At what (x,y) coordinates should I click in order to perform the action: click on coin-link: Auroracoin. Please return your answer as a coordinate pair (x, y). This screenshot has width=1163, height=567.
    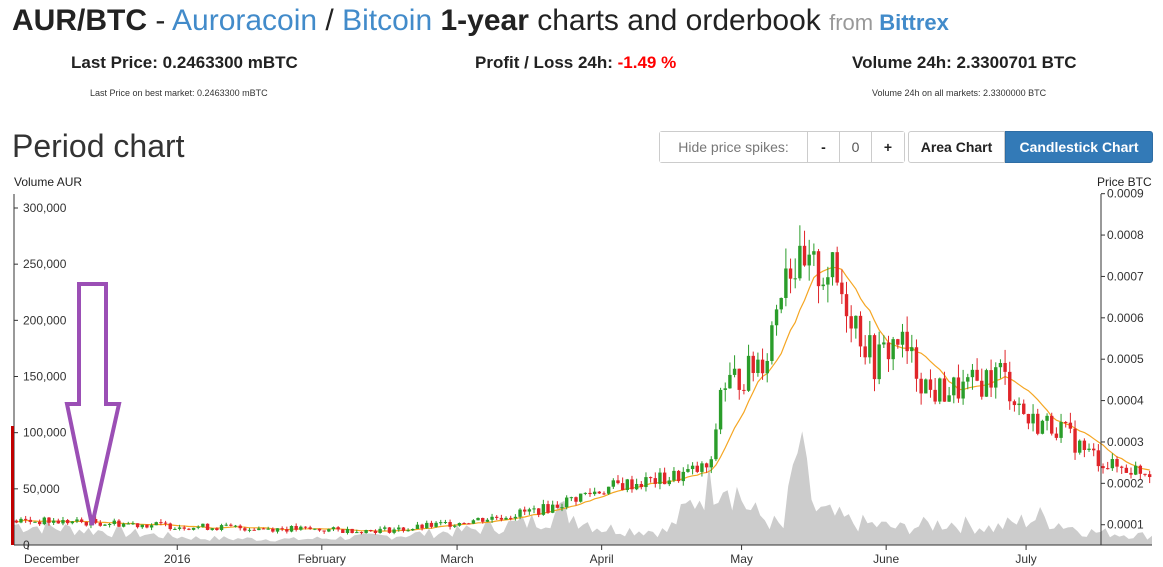
    Looking at the image, I should click on (245, 20).